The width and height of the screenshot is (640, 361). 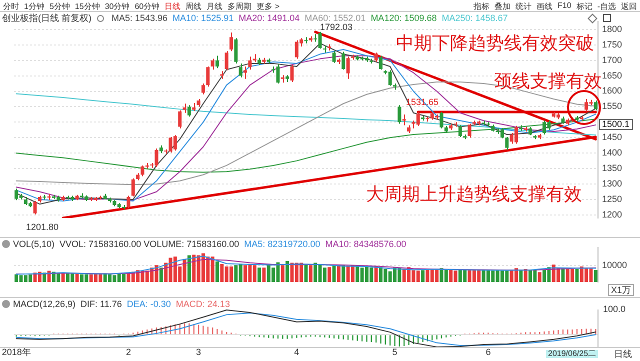 I want to click on x-tick-label: 3, so click(x=199, y=351).